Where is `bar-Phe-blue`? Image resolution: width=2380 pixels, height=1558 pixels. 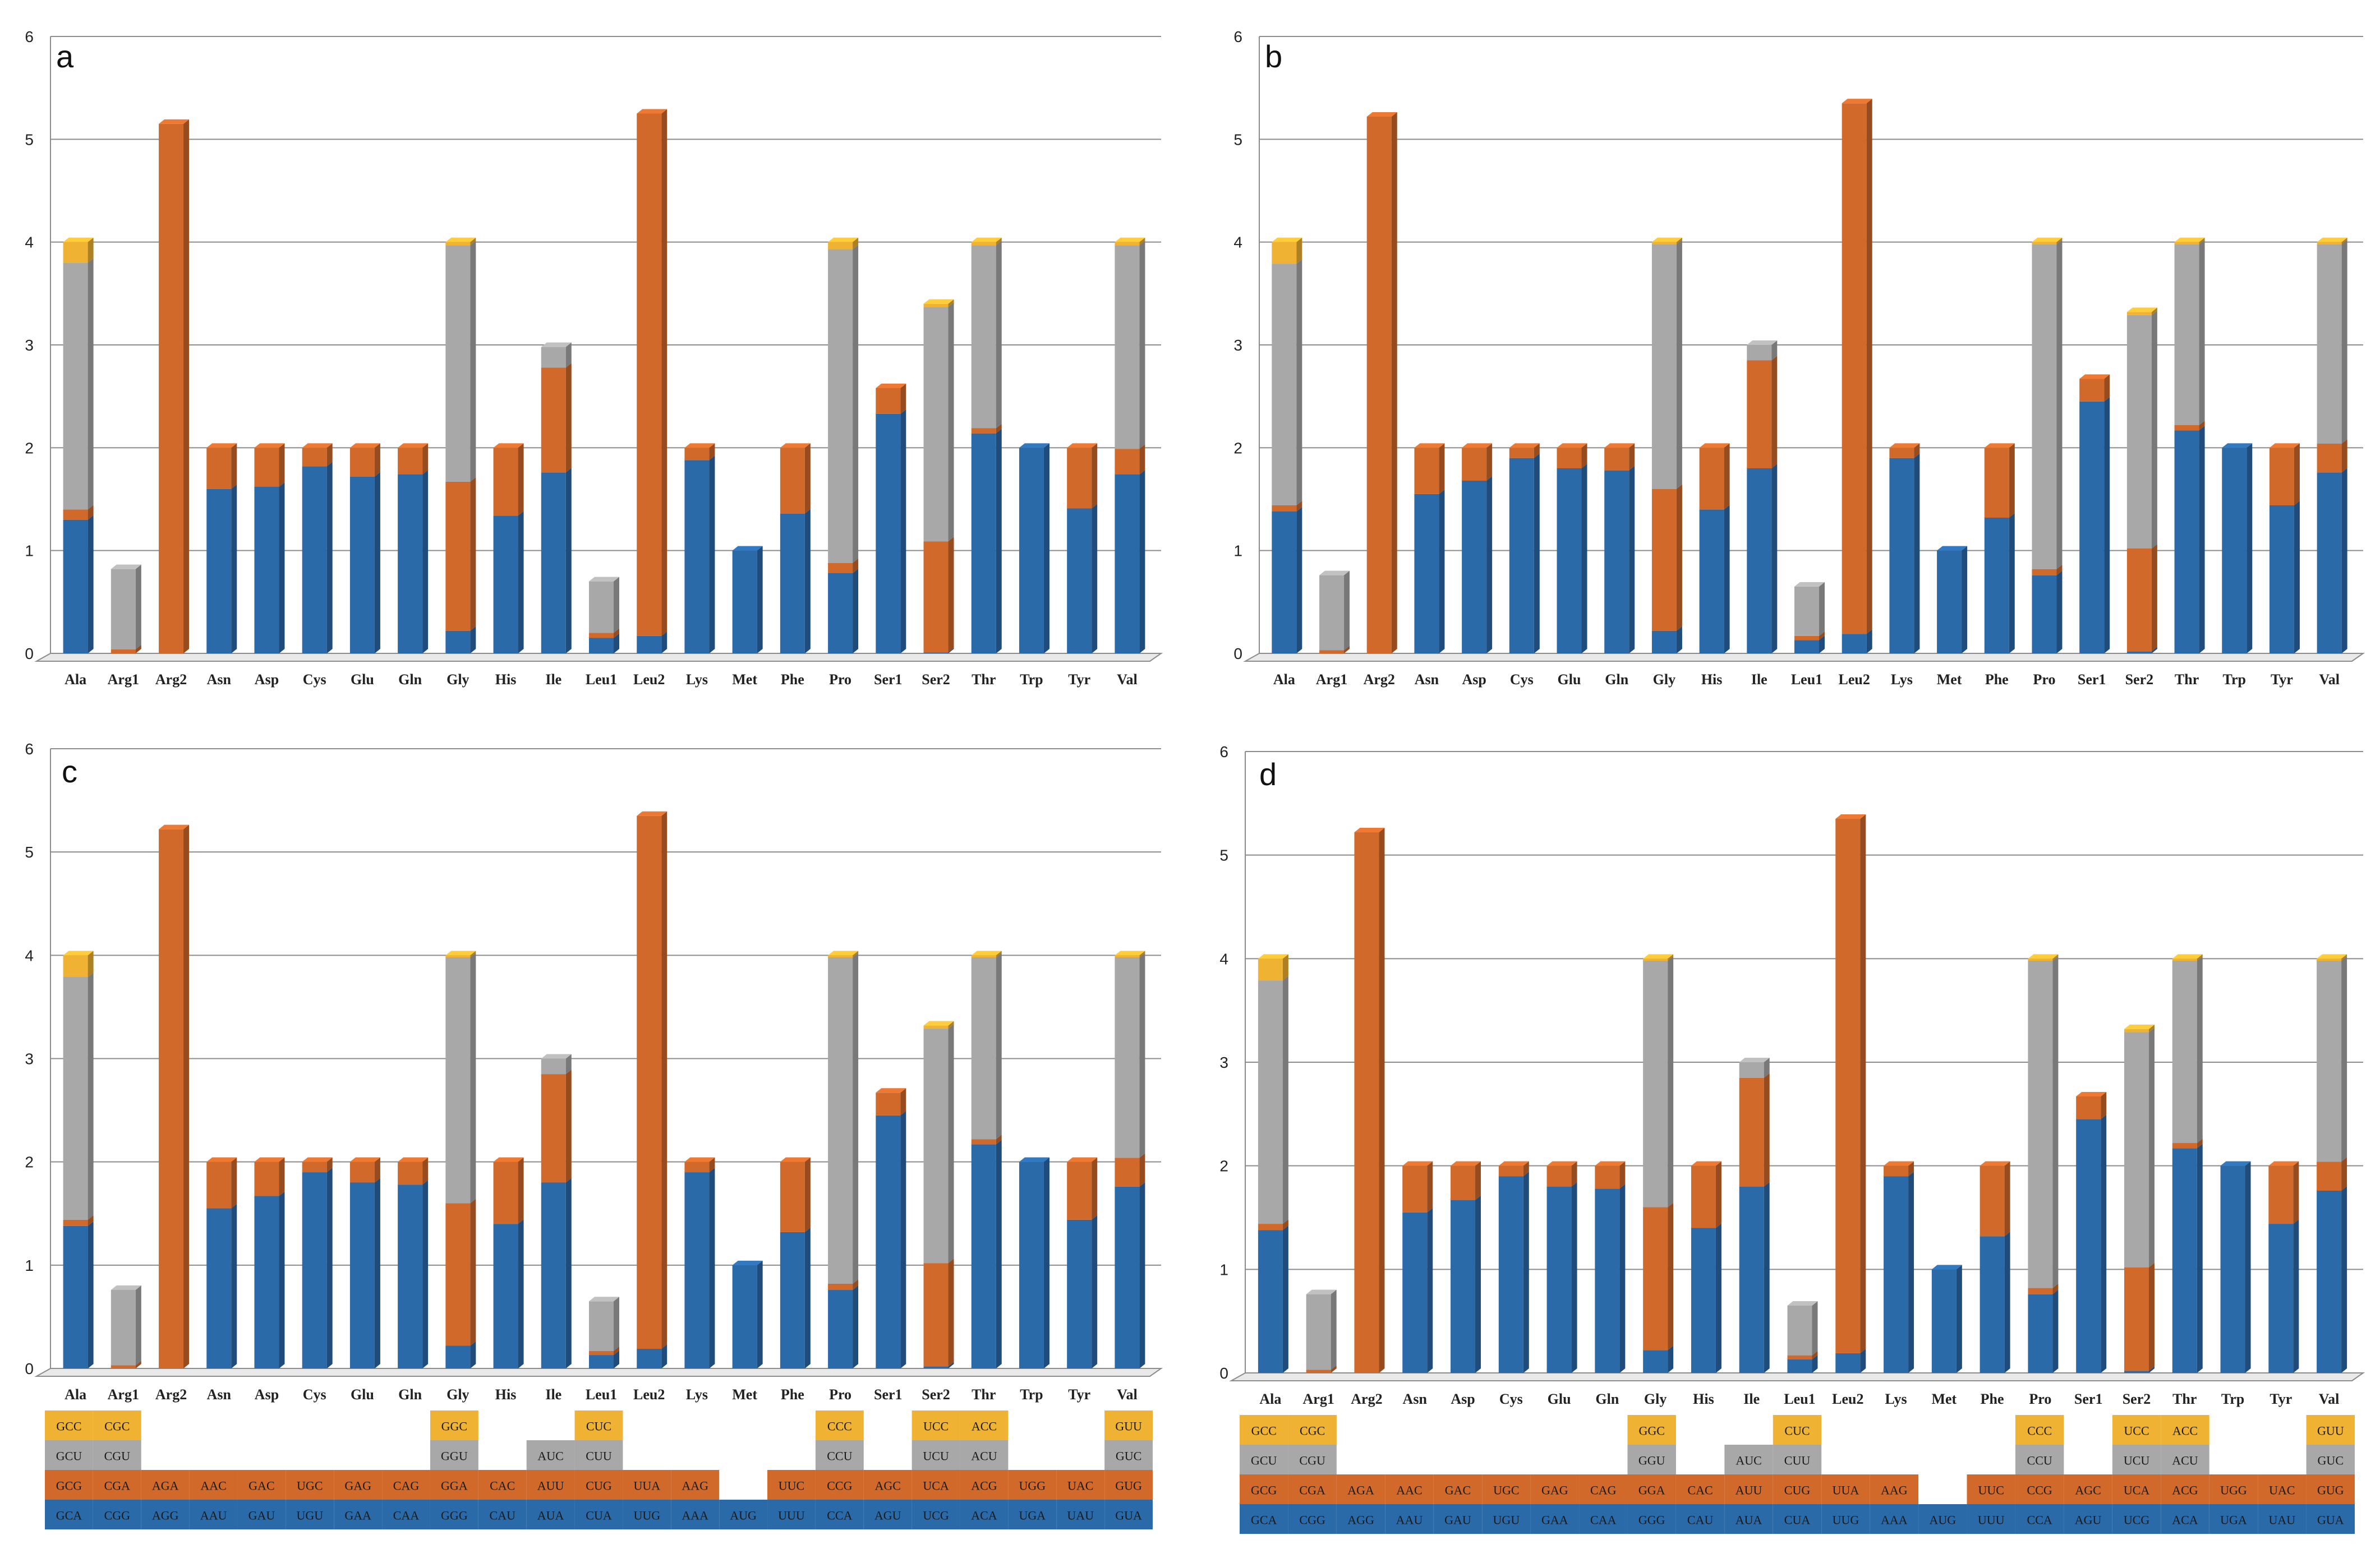
bar-Phe-blue is located at coordinates (1993, 1304).